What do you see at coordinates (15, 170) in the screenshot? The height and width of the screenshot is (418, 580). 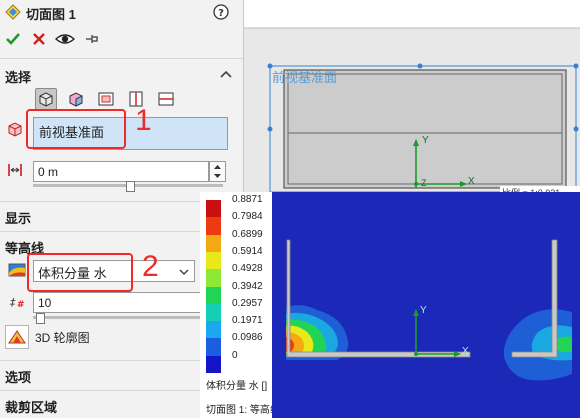 I see `offset-distance-icon` at bounding box center [15, 170].